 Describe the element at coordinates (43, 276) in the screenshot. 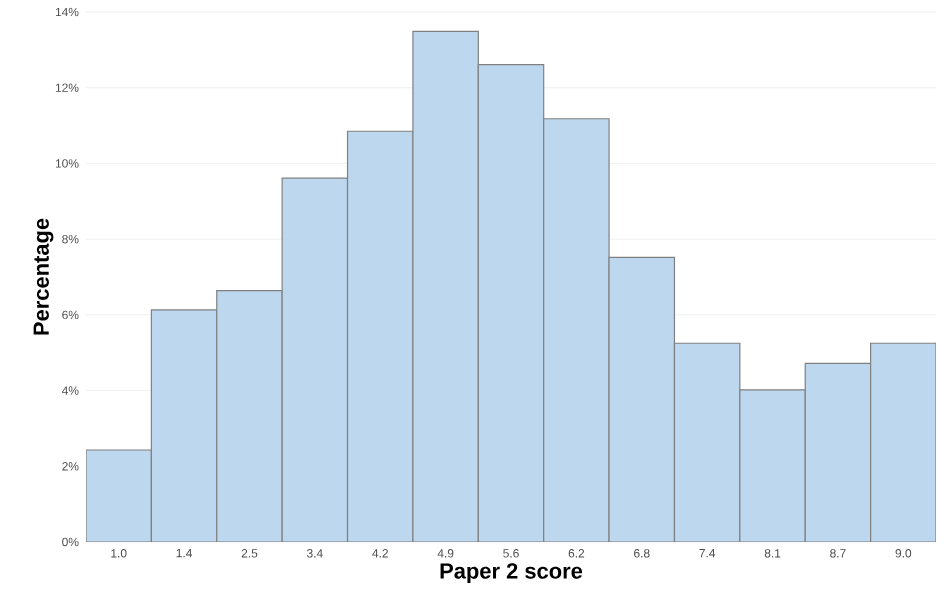

I see `y-axis-title: Percentage` at that location.